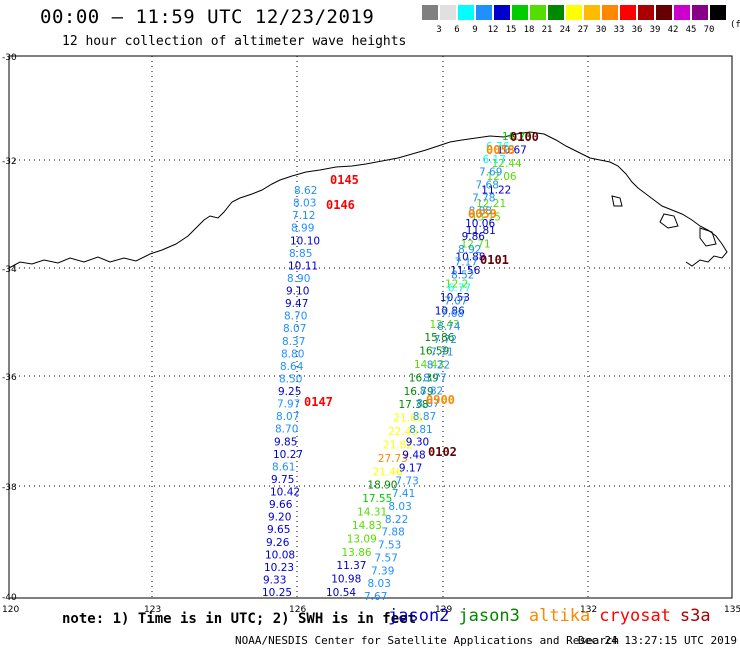 This screenshot has width=740, height=650. I want to click on scale-label: 30, so click(601, 30).